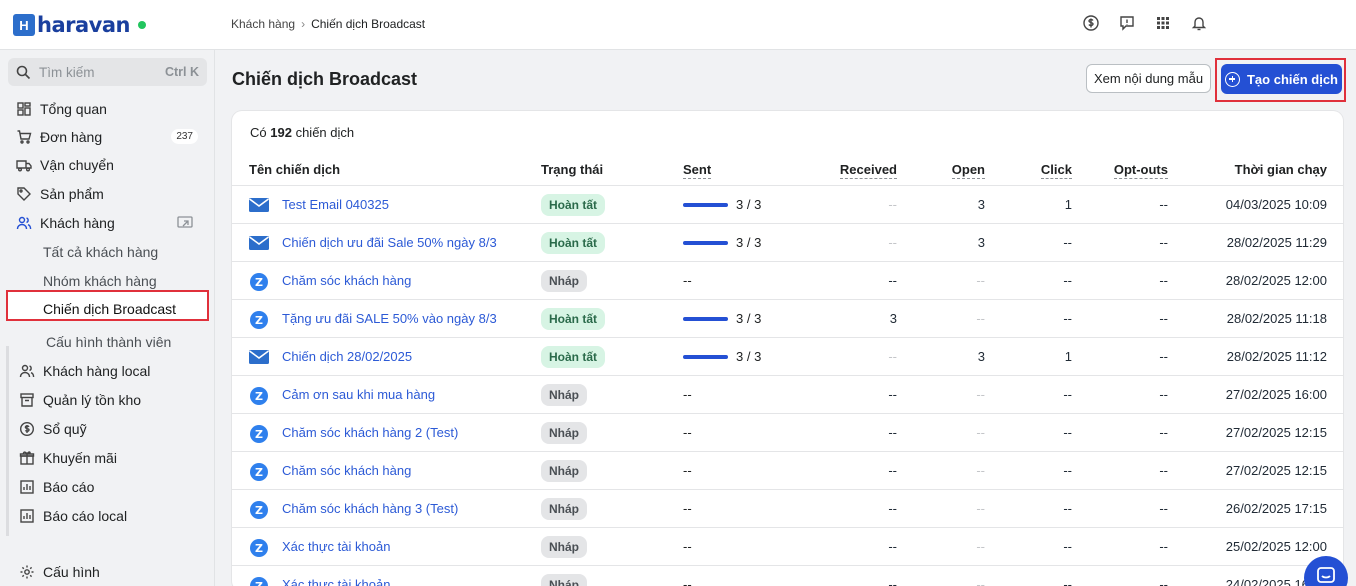  I want to click on sidebar-item-customers: Khách hàng, so click(107, 223).